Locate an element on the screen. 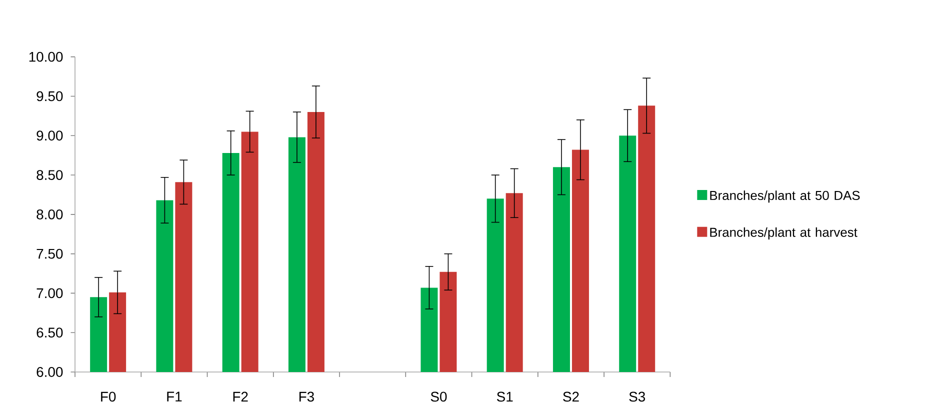  legend-label: Branches/plant at harvest is located at coordinates (784, 233).